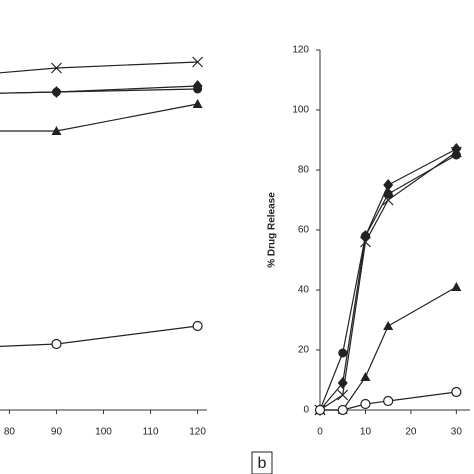  What do you see at coordinates (10, 432) in the screenshot?
I see `x-tick-label: 80` at bounding box center [10, 432].